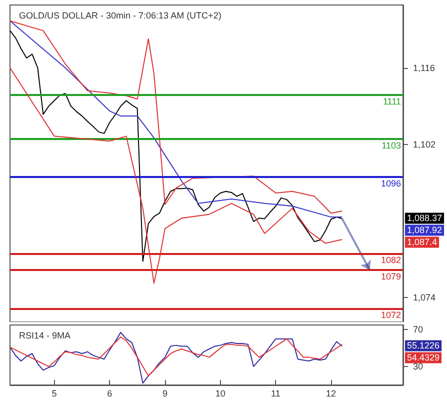 The width and height of the screenshot is (447, 402). Describe the element at coordinates (391, 145) in the screenshot. I see `ref-line-label: 1103` at that location.